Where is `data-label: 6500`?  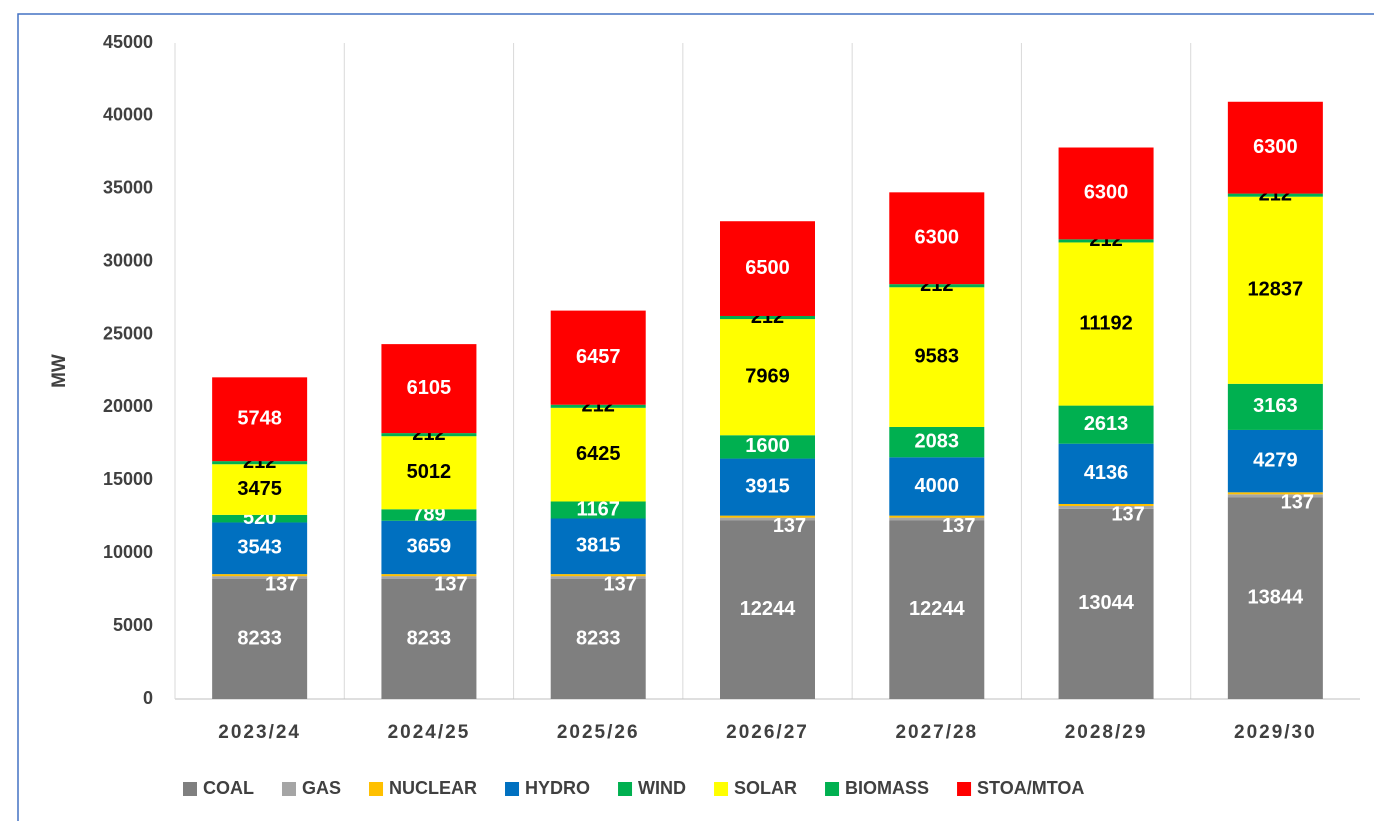 data-label: 6500 is located at coordinates (767, 268).